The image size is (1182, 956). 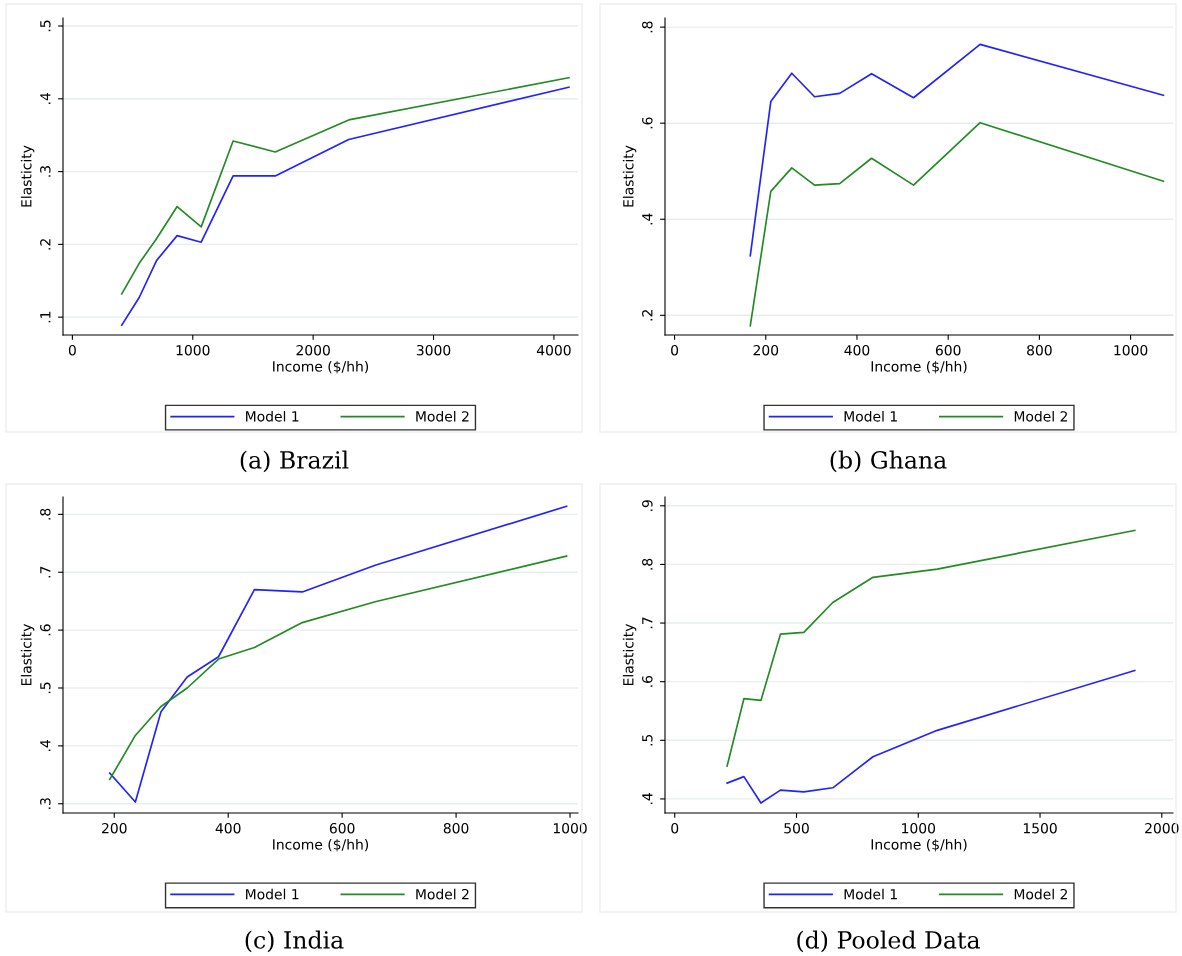 I want to click on text: (d) Pooled Data, so click(x=888, y=941).